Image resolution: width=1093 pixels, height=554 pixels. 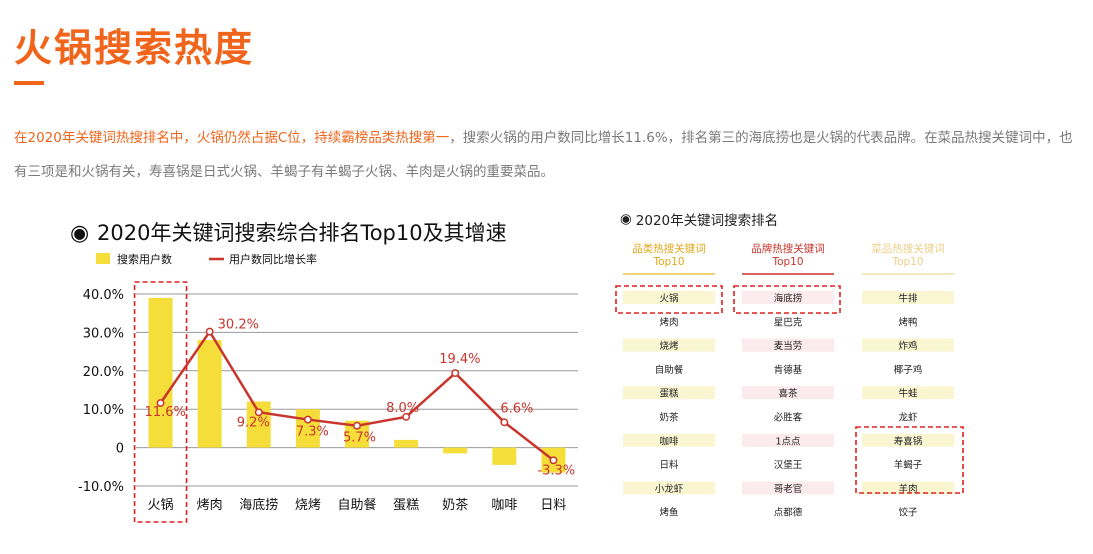 What do you see at coordinates (258, 505) in the screenshot?
I see `x-tick-label: 海底捞` at bounding box center [258, 505].